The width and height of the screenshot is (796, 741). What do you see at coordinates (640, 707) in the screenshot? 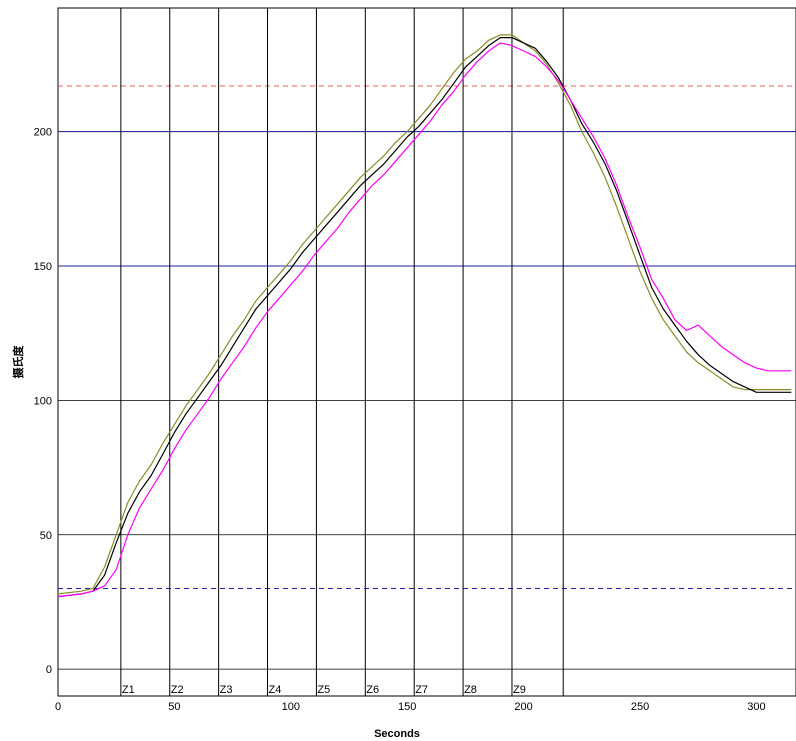
I see `x-tick-label: 250` at bounding box center [640, 707].